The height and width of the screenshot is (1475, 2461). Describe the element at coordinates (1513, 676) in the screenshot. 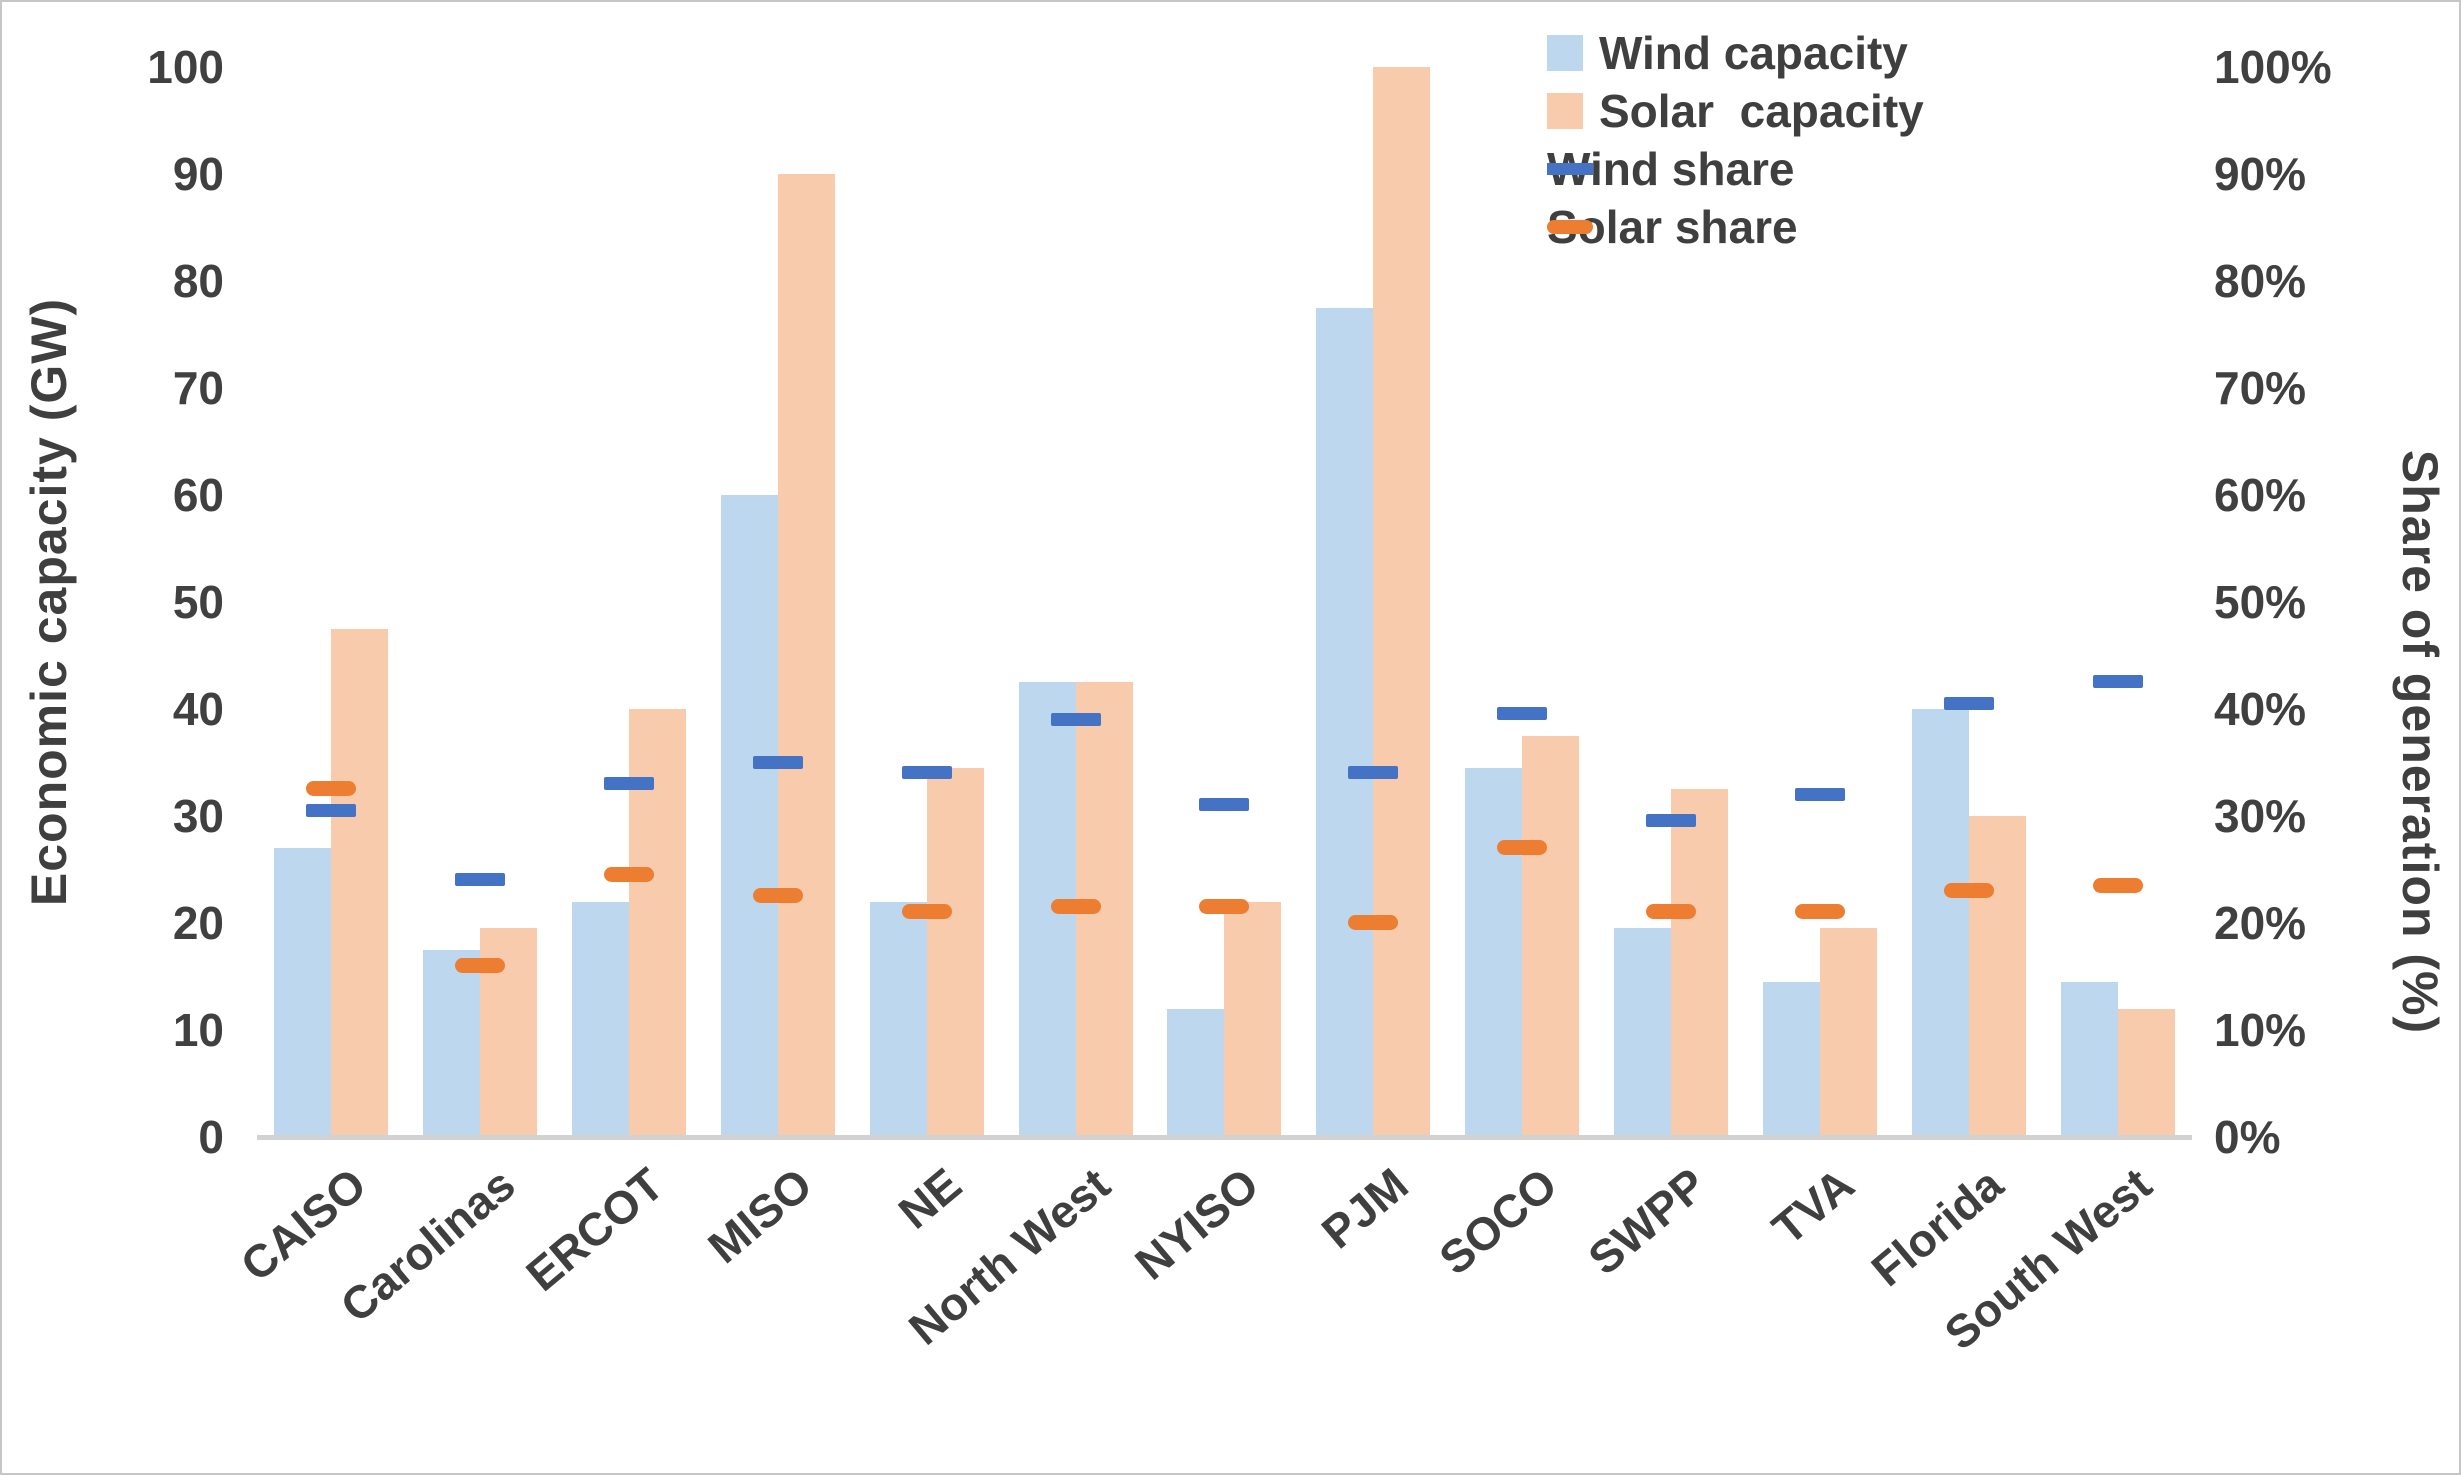

I see `category-group-soco: SOCO` at that location.